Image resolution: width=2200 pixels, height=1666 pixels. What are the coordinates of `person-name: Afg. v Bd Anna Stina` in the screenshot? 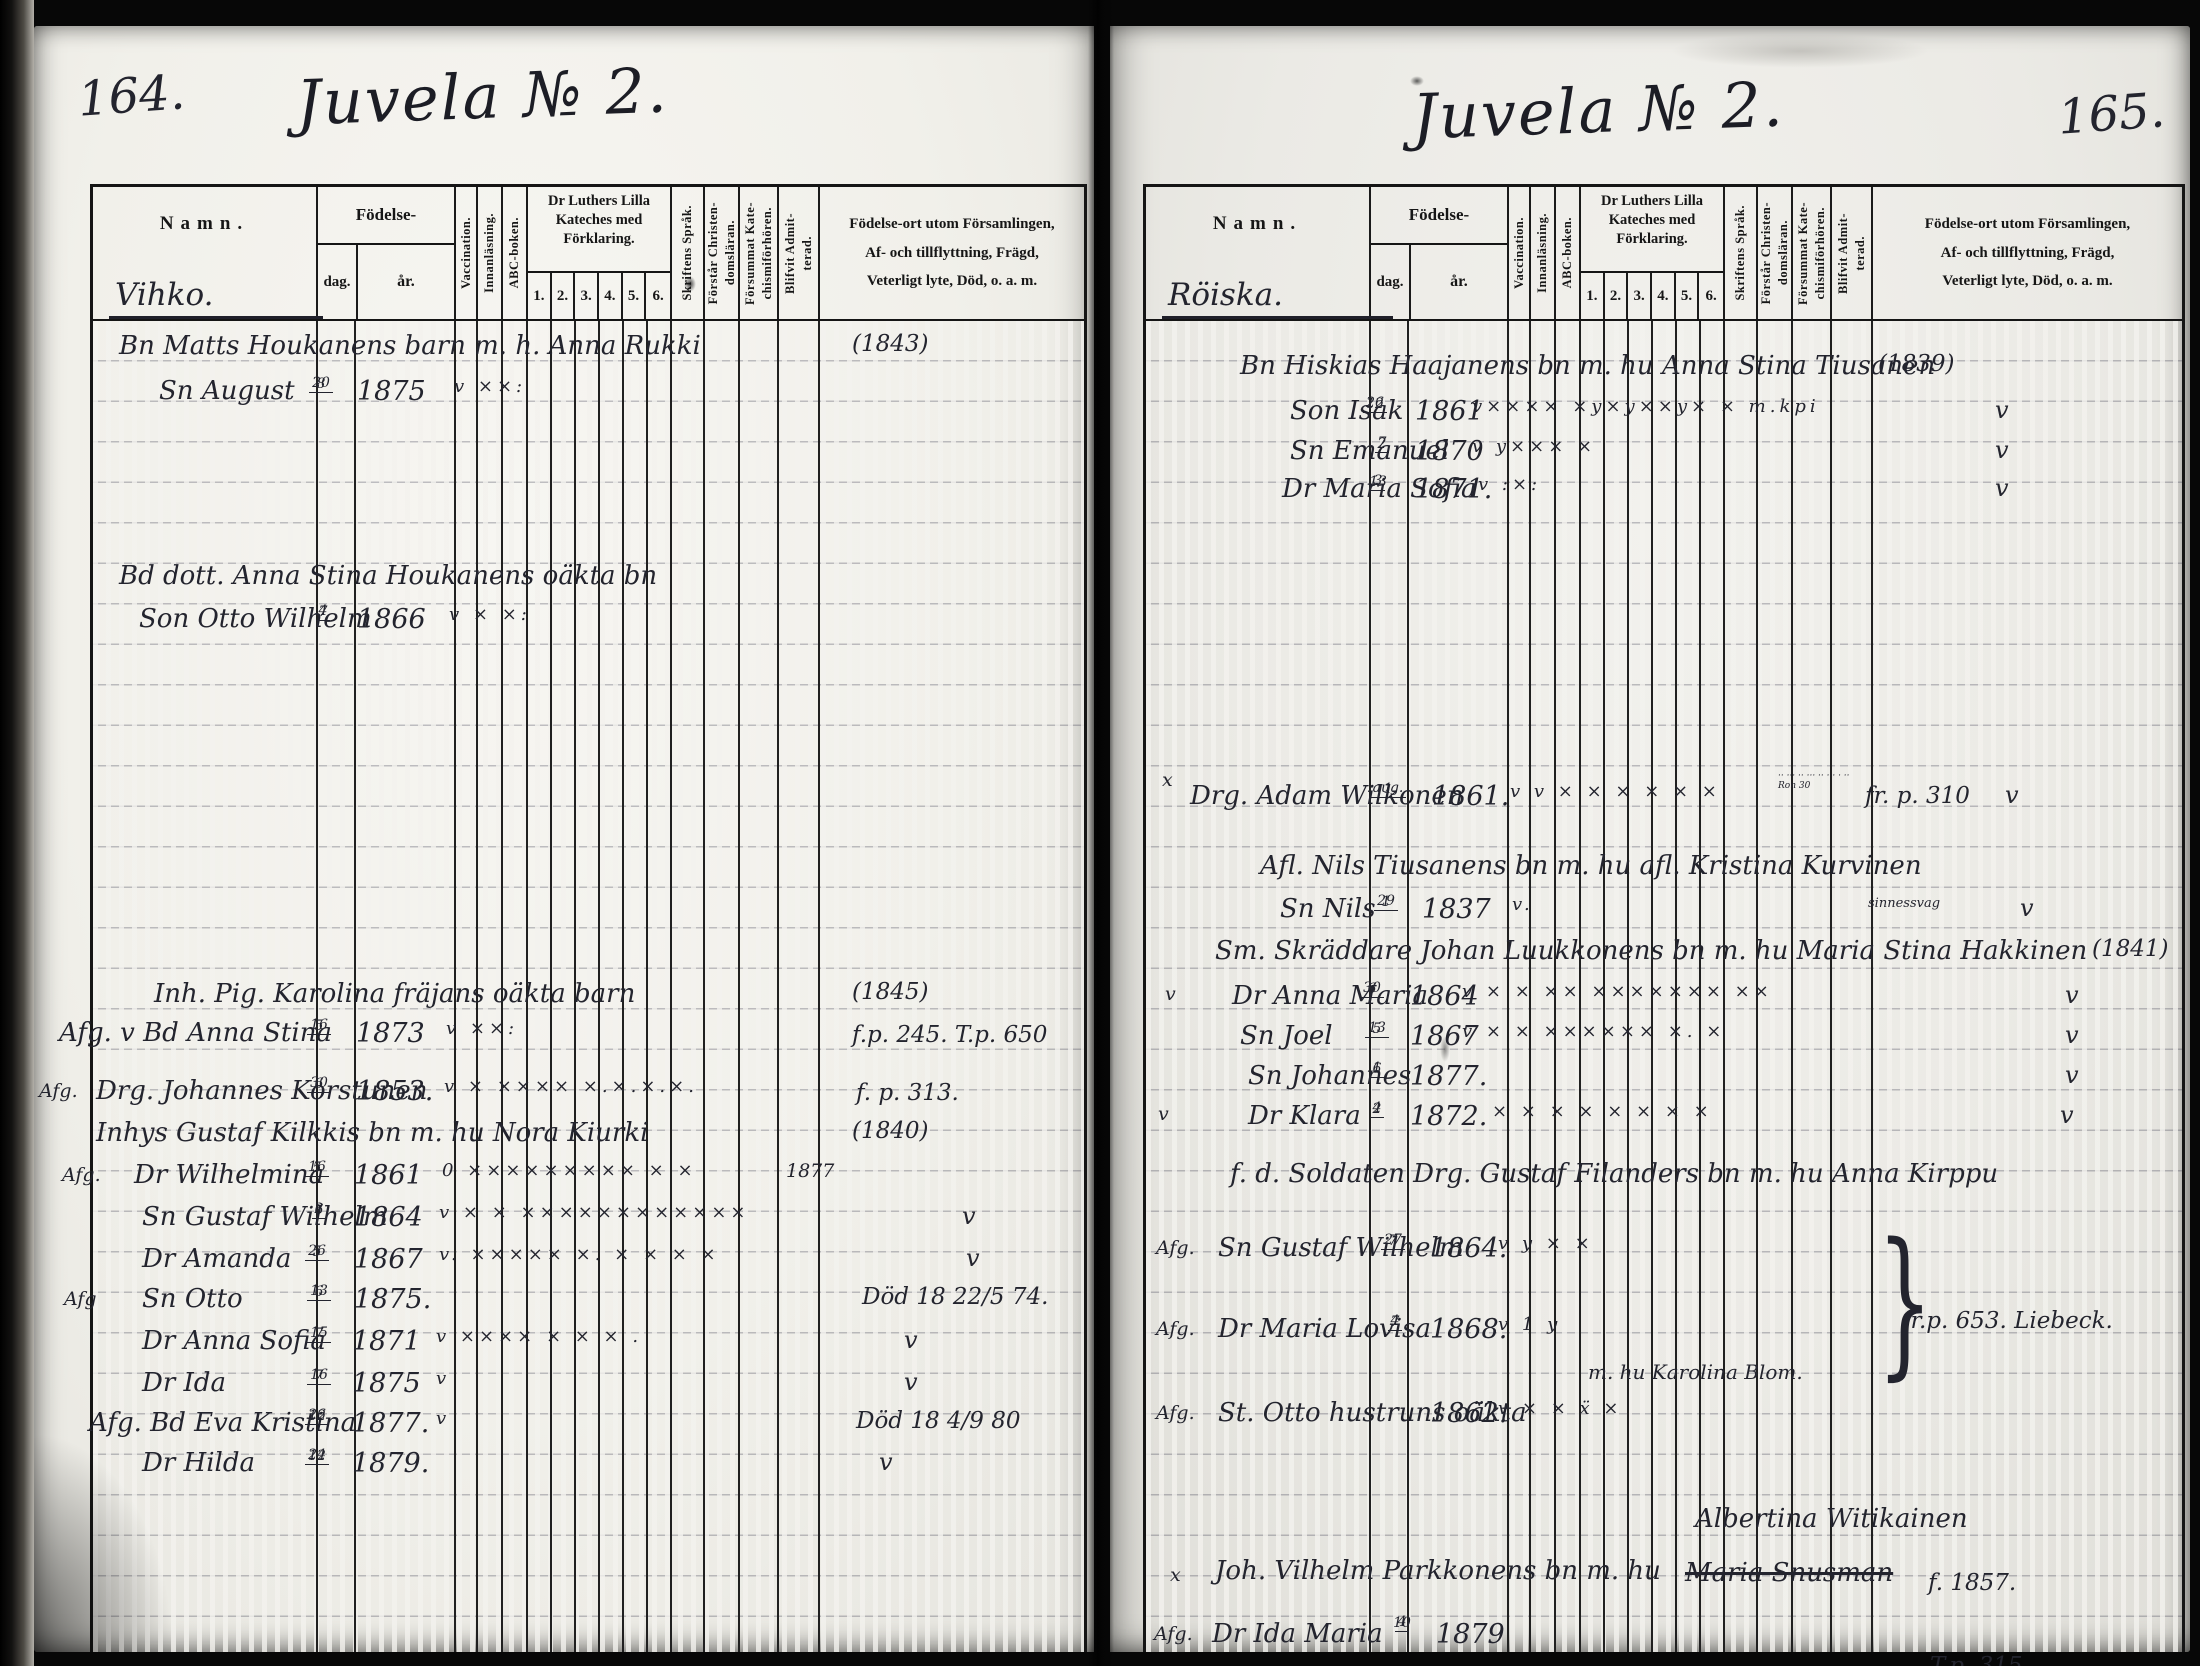 It's located at (195, 1033).